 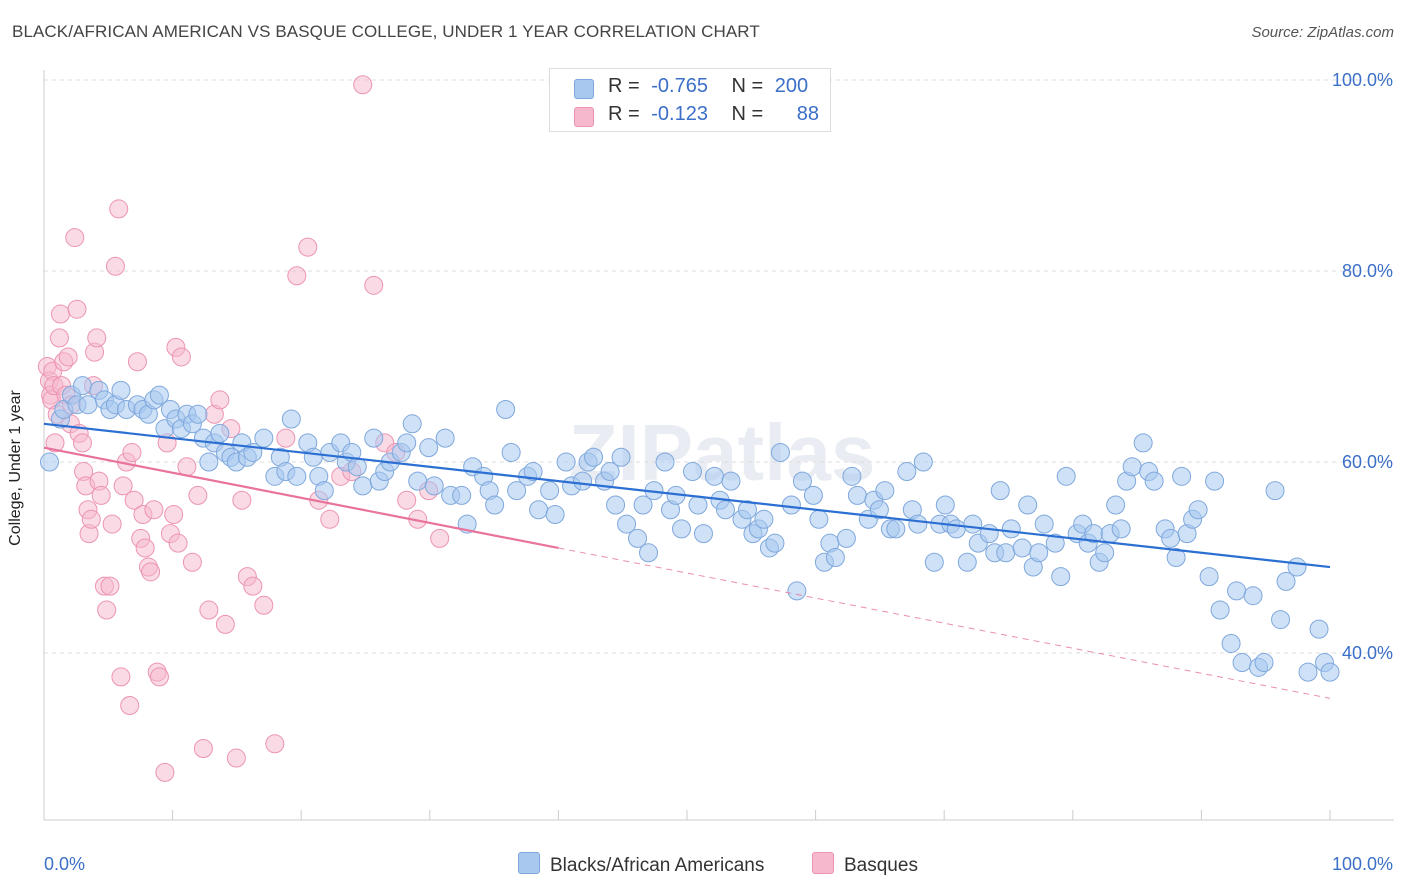 I want to click on legend-swatch-pink, so click(x=584, y=117).